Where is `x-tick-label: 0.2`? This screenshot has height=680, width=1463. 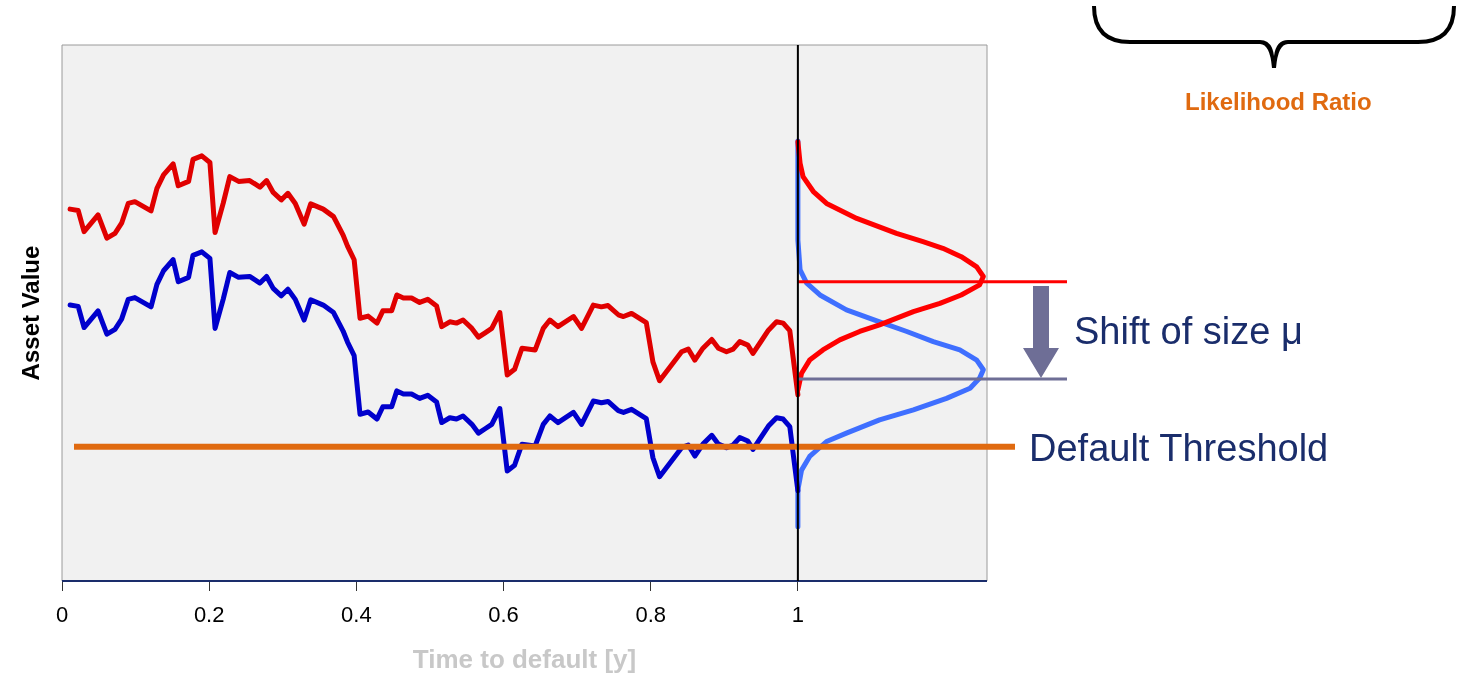
x-tick-label: 0.2 is located at coordinates (209, 615).